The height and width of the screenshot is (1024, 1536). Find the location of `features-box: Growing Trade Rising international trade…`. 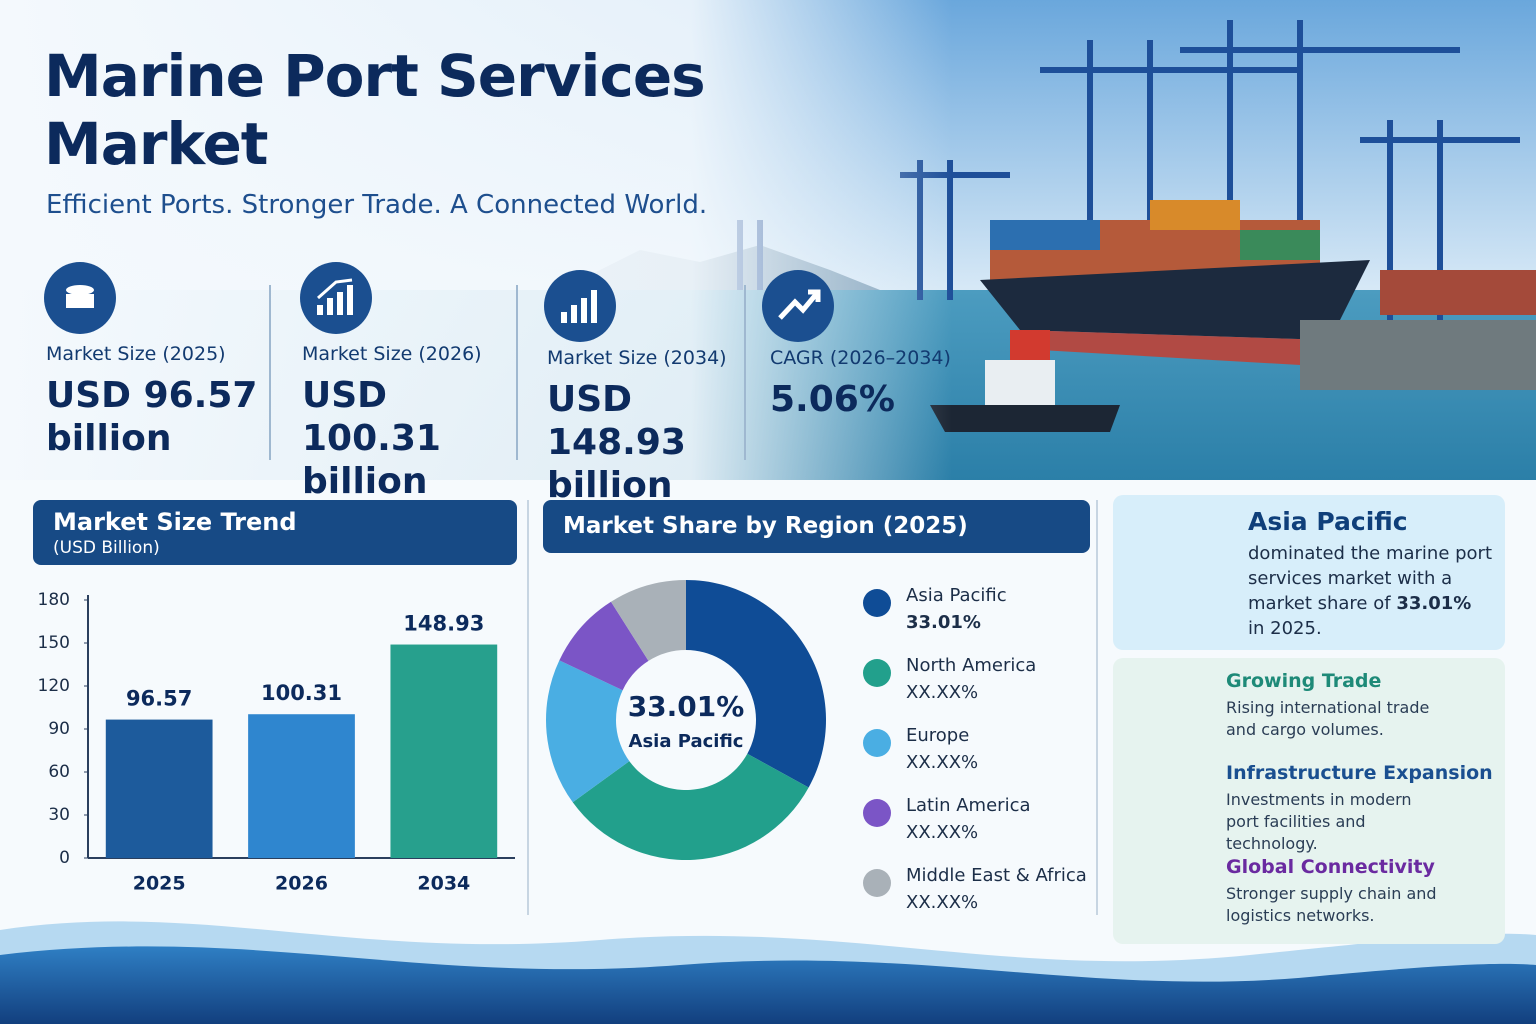

features-box: Growing Trade Rising international trade… is located at coordinates (1309, 801).